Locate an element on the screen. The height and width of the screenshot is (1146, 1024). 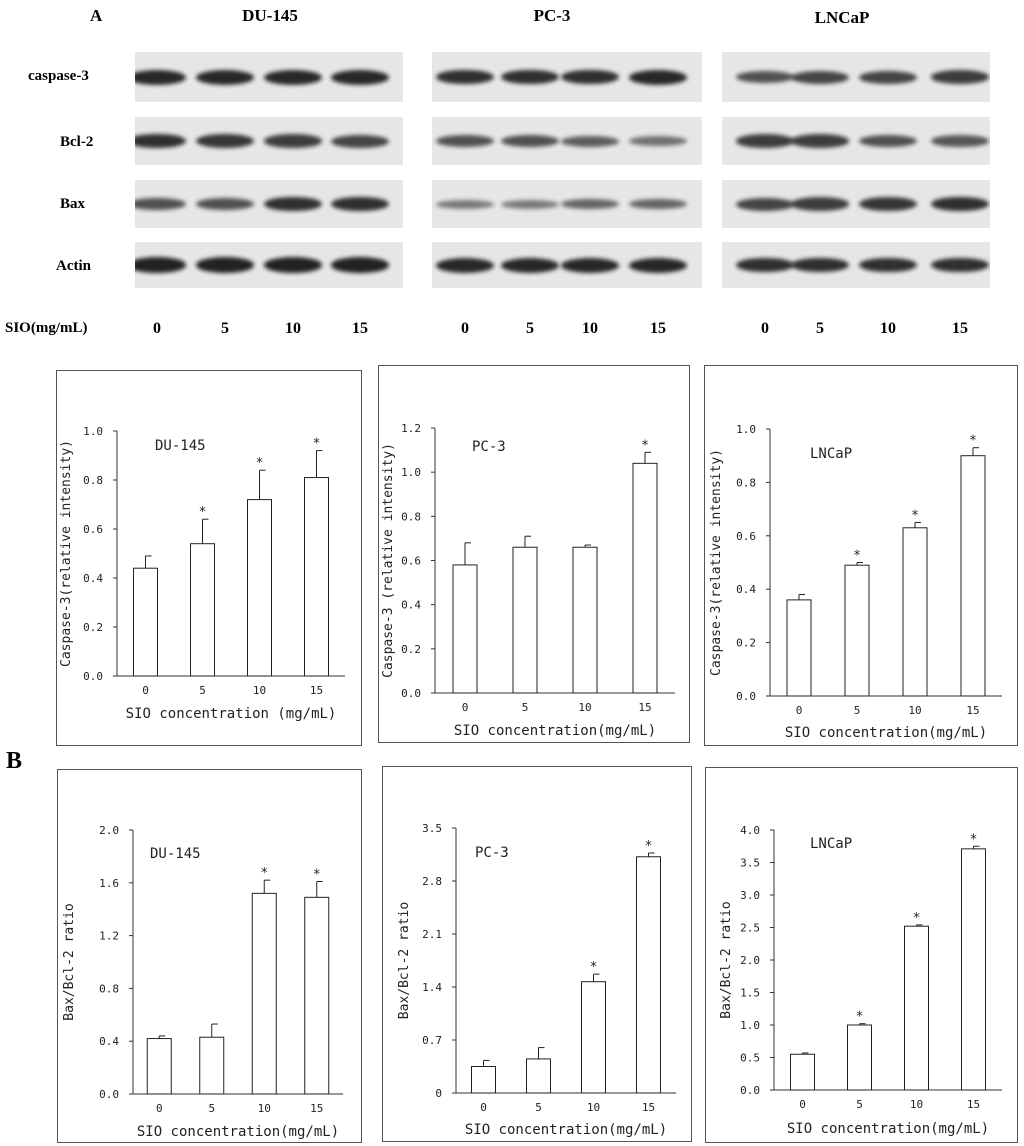
chart-title: PC-3 is located at coordinates (492, 853).